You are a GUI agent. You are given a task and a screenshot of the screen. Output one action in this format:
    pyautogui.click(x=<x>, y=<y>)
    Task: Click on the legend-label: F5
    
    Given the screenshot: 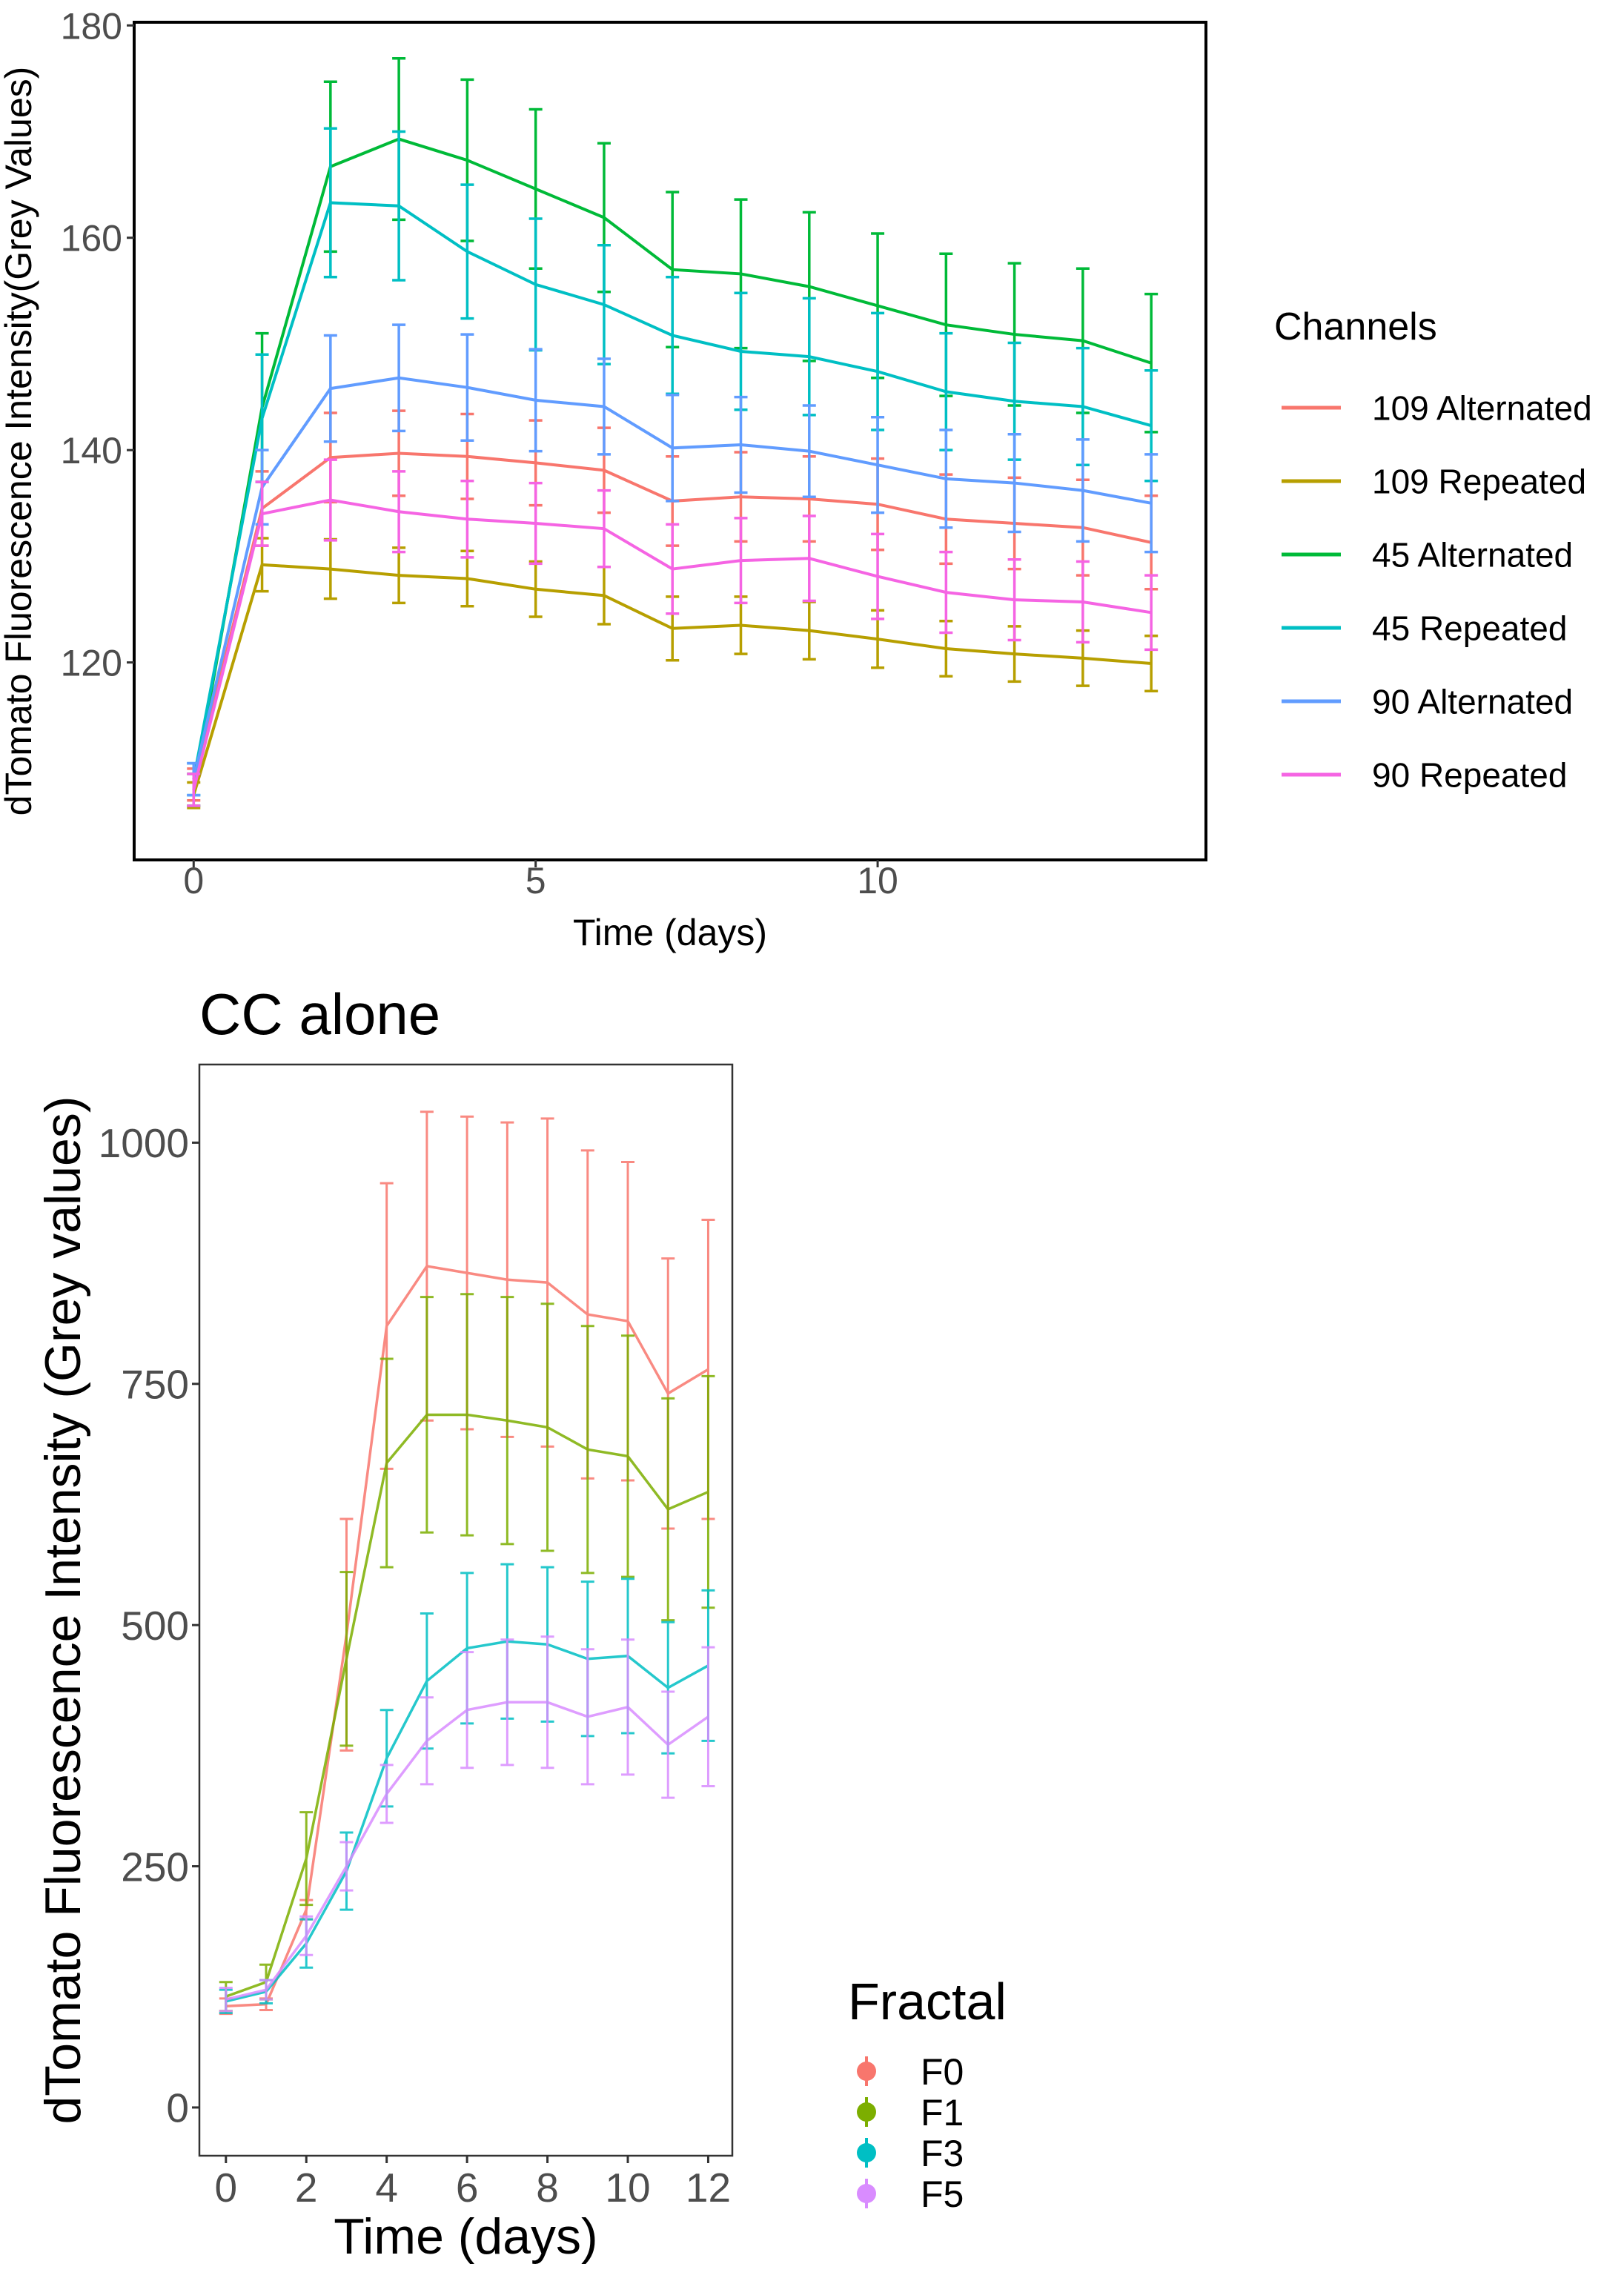 What is the action you would take?
    pyautogui.click(x=942, y=2194)
    